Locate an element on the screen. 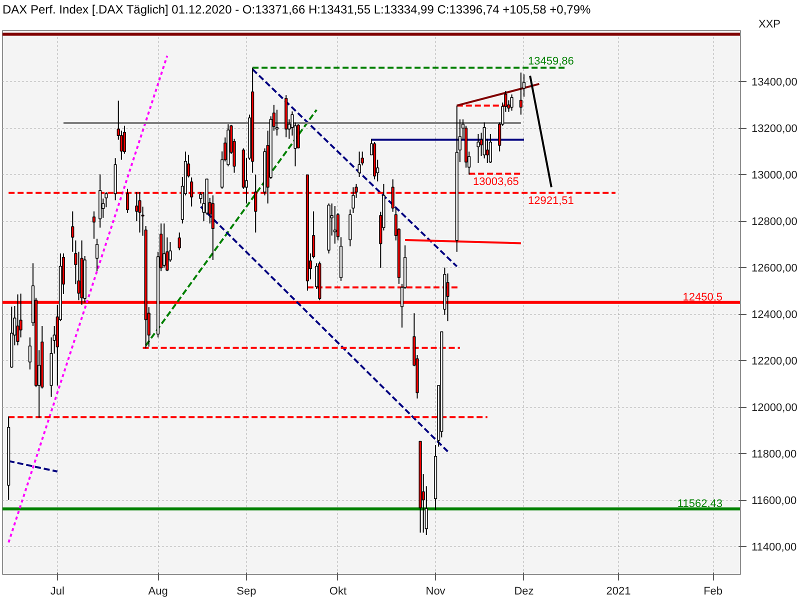 The image size is (800, 600). ref-line-label: 12450,5 is located at coordinates (702, 297).